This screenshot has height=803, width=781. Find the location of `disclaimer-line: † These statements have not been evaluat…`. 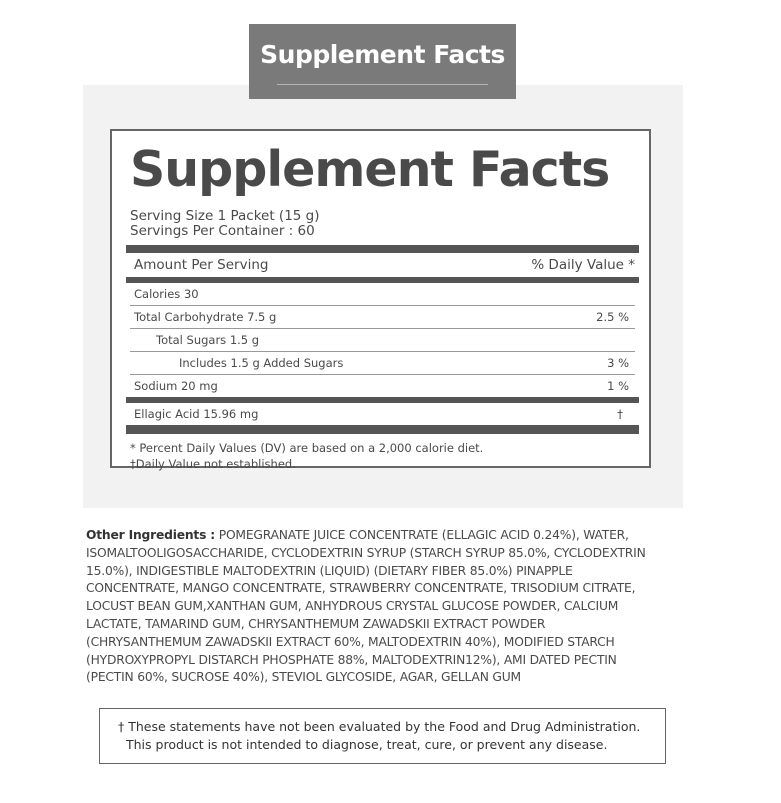

disclaimer-line: † These statements have not been evaluat… is located at coordinates (379, 726).